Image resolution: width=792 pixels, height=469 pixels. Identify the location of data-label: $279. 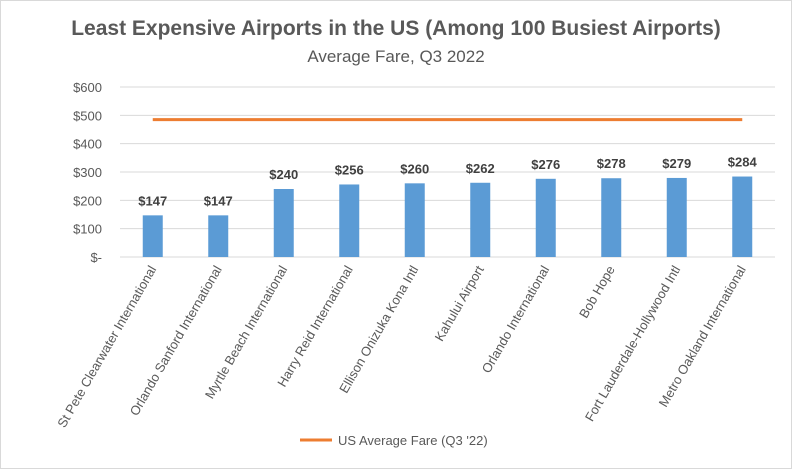
(676, 163).